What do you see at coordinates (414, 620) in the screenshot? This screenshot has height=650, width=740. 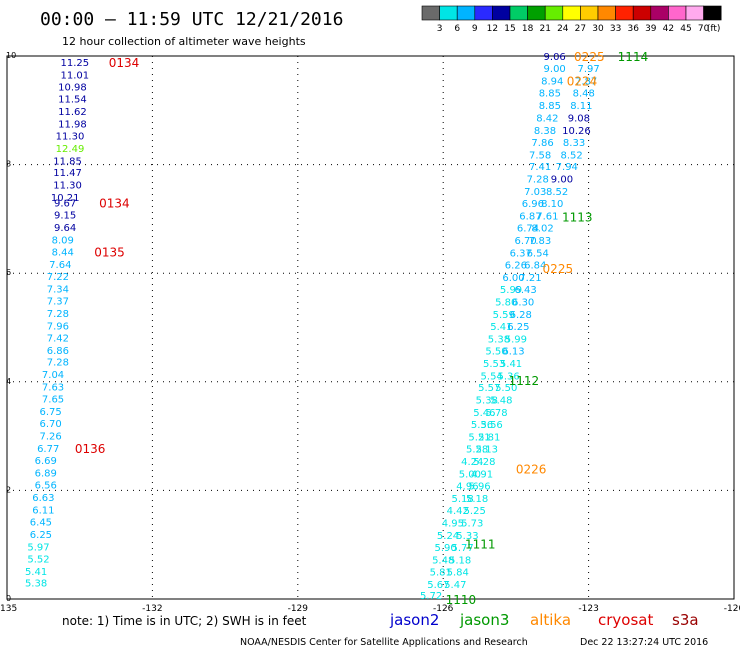 I see `legend-jason2: jason2` at bounding box center [414, 620].